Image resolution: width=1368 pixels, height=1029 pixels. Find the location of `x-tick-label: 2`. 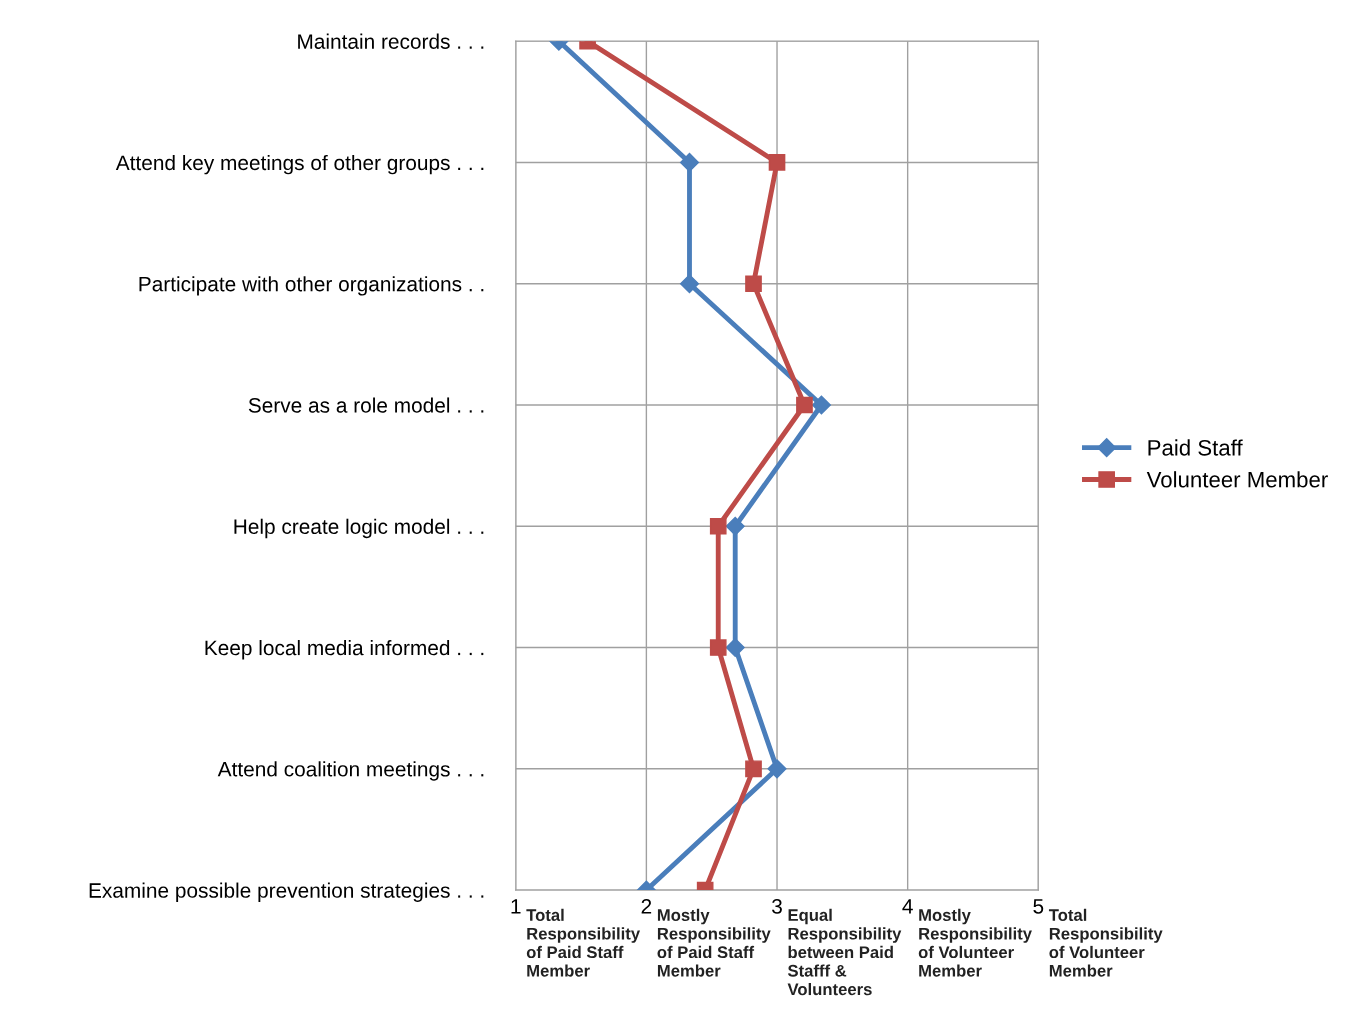

x-tick-label: 2 is located at coordinates (646, 906).